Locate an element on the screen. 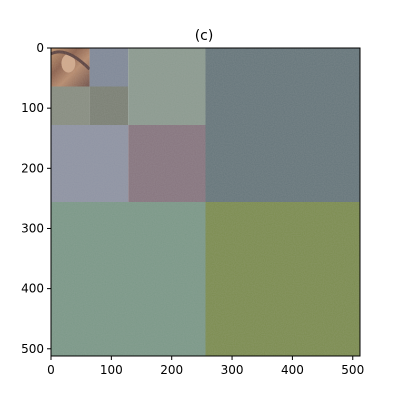  subband-level3-vertical is located at coordinates (70, 105).